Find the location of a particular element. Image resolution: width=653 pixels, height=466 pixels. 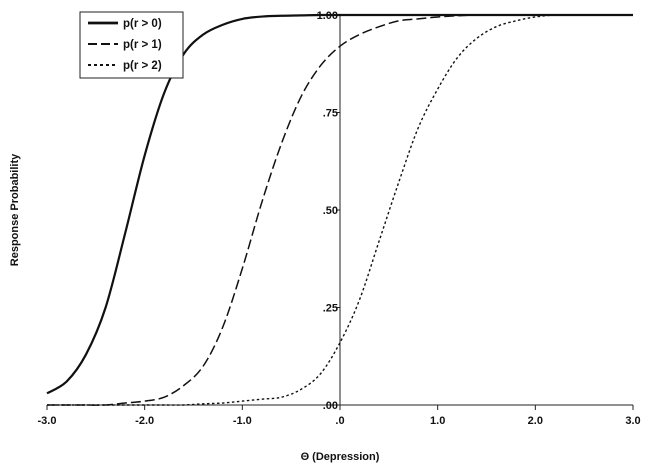

legend-label-3: p(r > 2) is located at coordinates (142, 66).